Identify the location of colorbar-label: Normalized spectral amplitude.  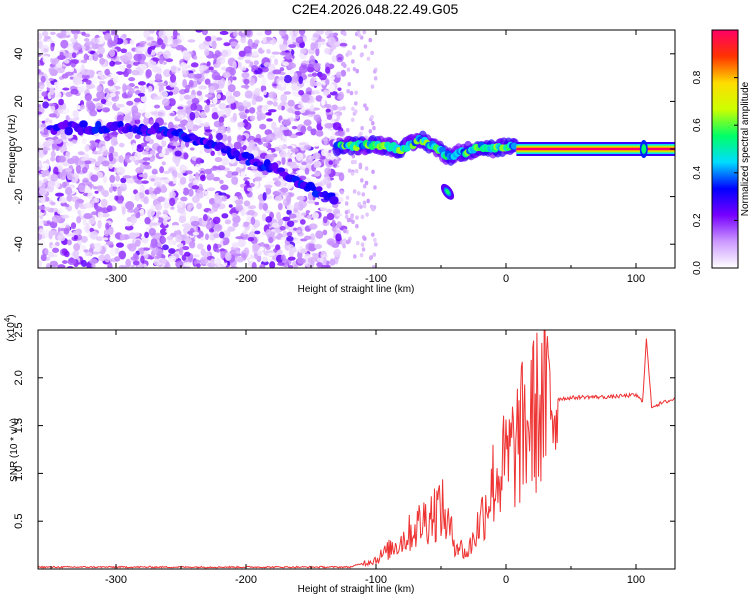
(745, 148).